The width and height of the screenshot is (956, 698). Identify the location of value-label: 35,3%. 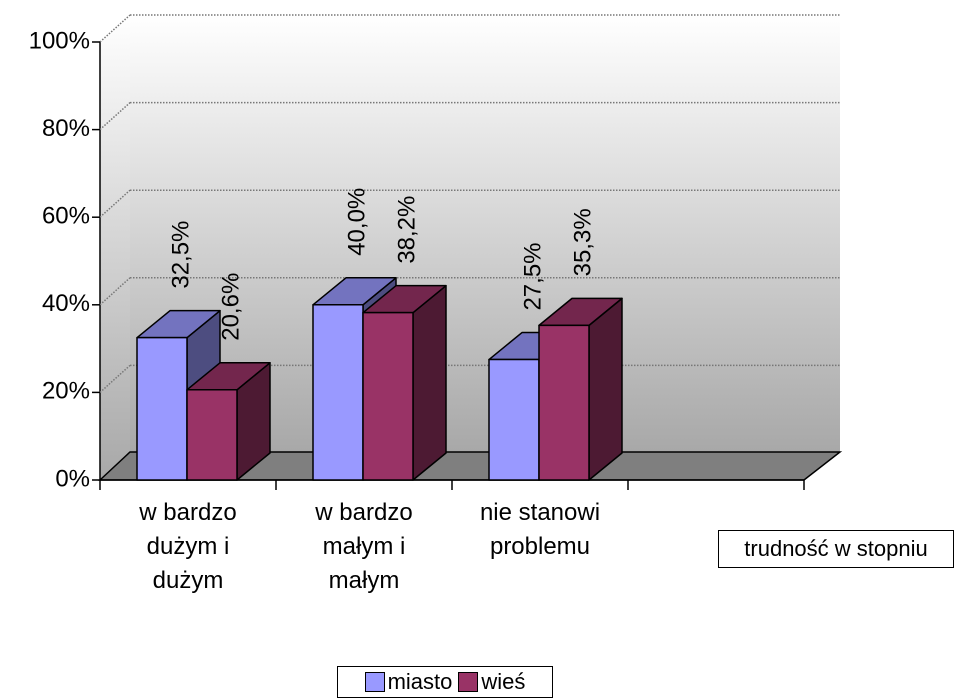
(582, 242).